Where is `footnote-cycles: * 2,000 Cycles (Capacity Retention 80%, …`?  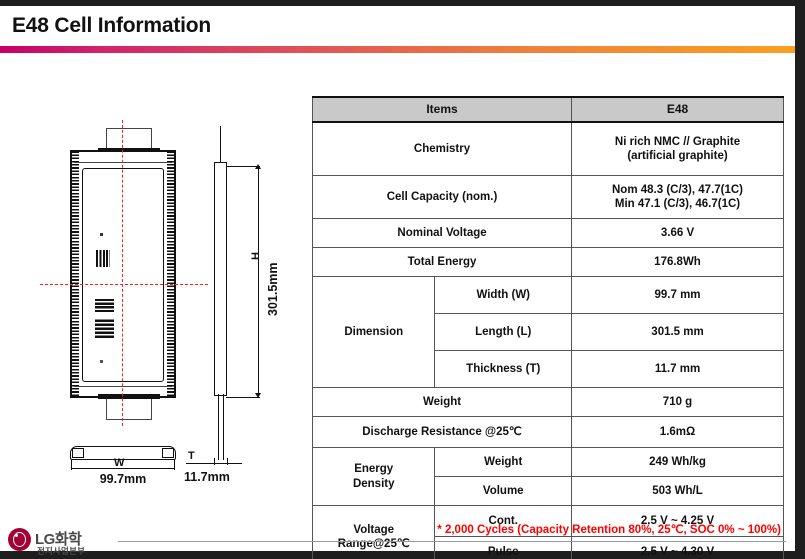 footnote-cycles: * 2,000 Cycles (Capacity Retention 80%, … is located at coordinates (609, 530).